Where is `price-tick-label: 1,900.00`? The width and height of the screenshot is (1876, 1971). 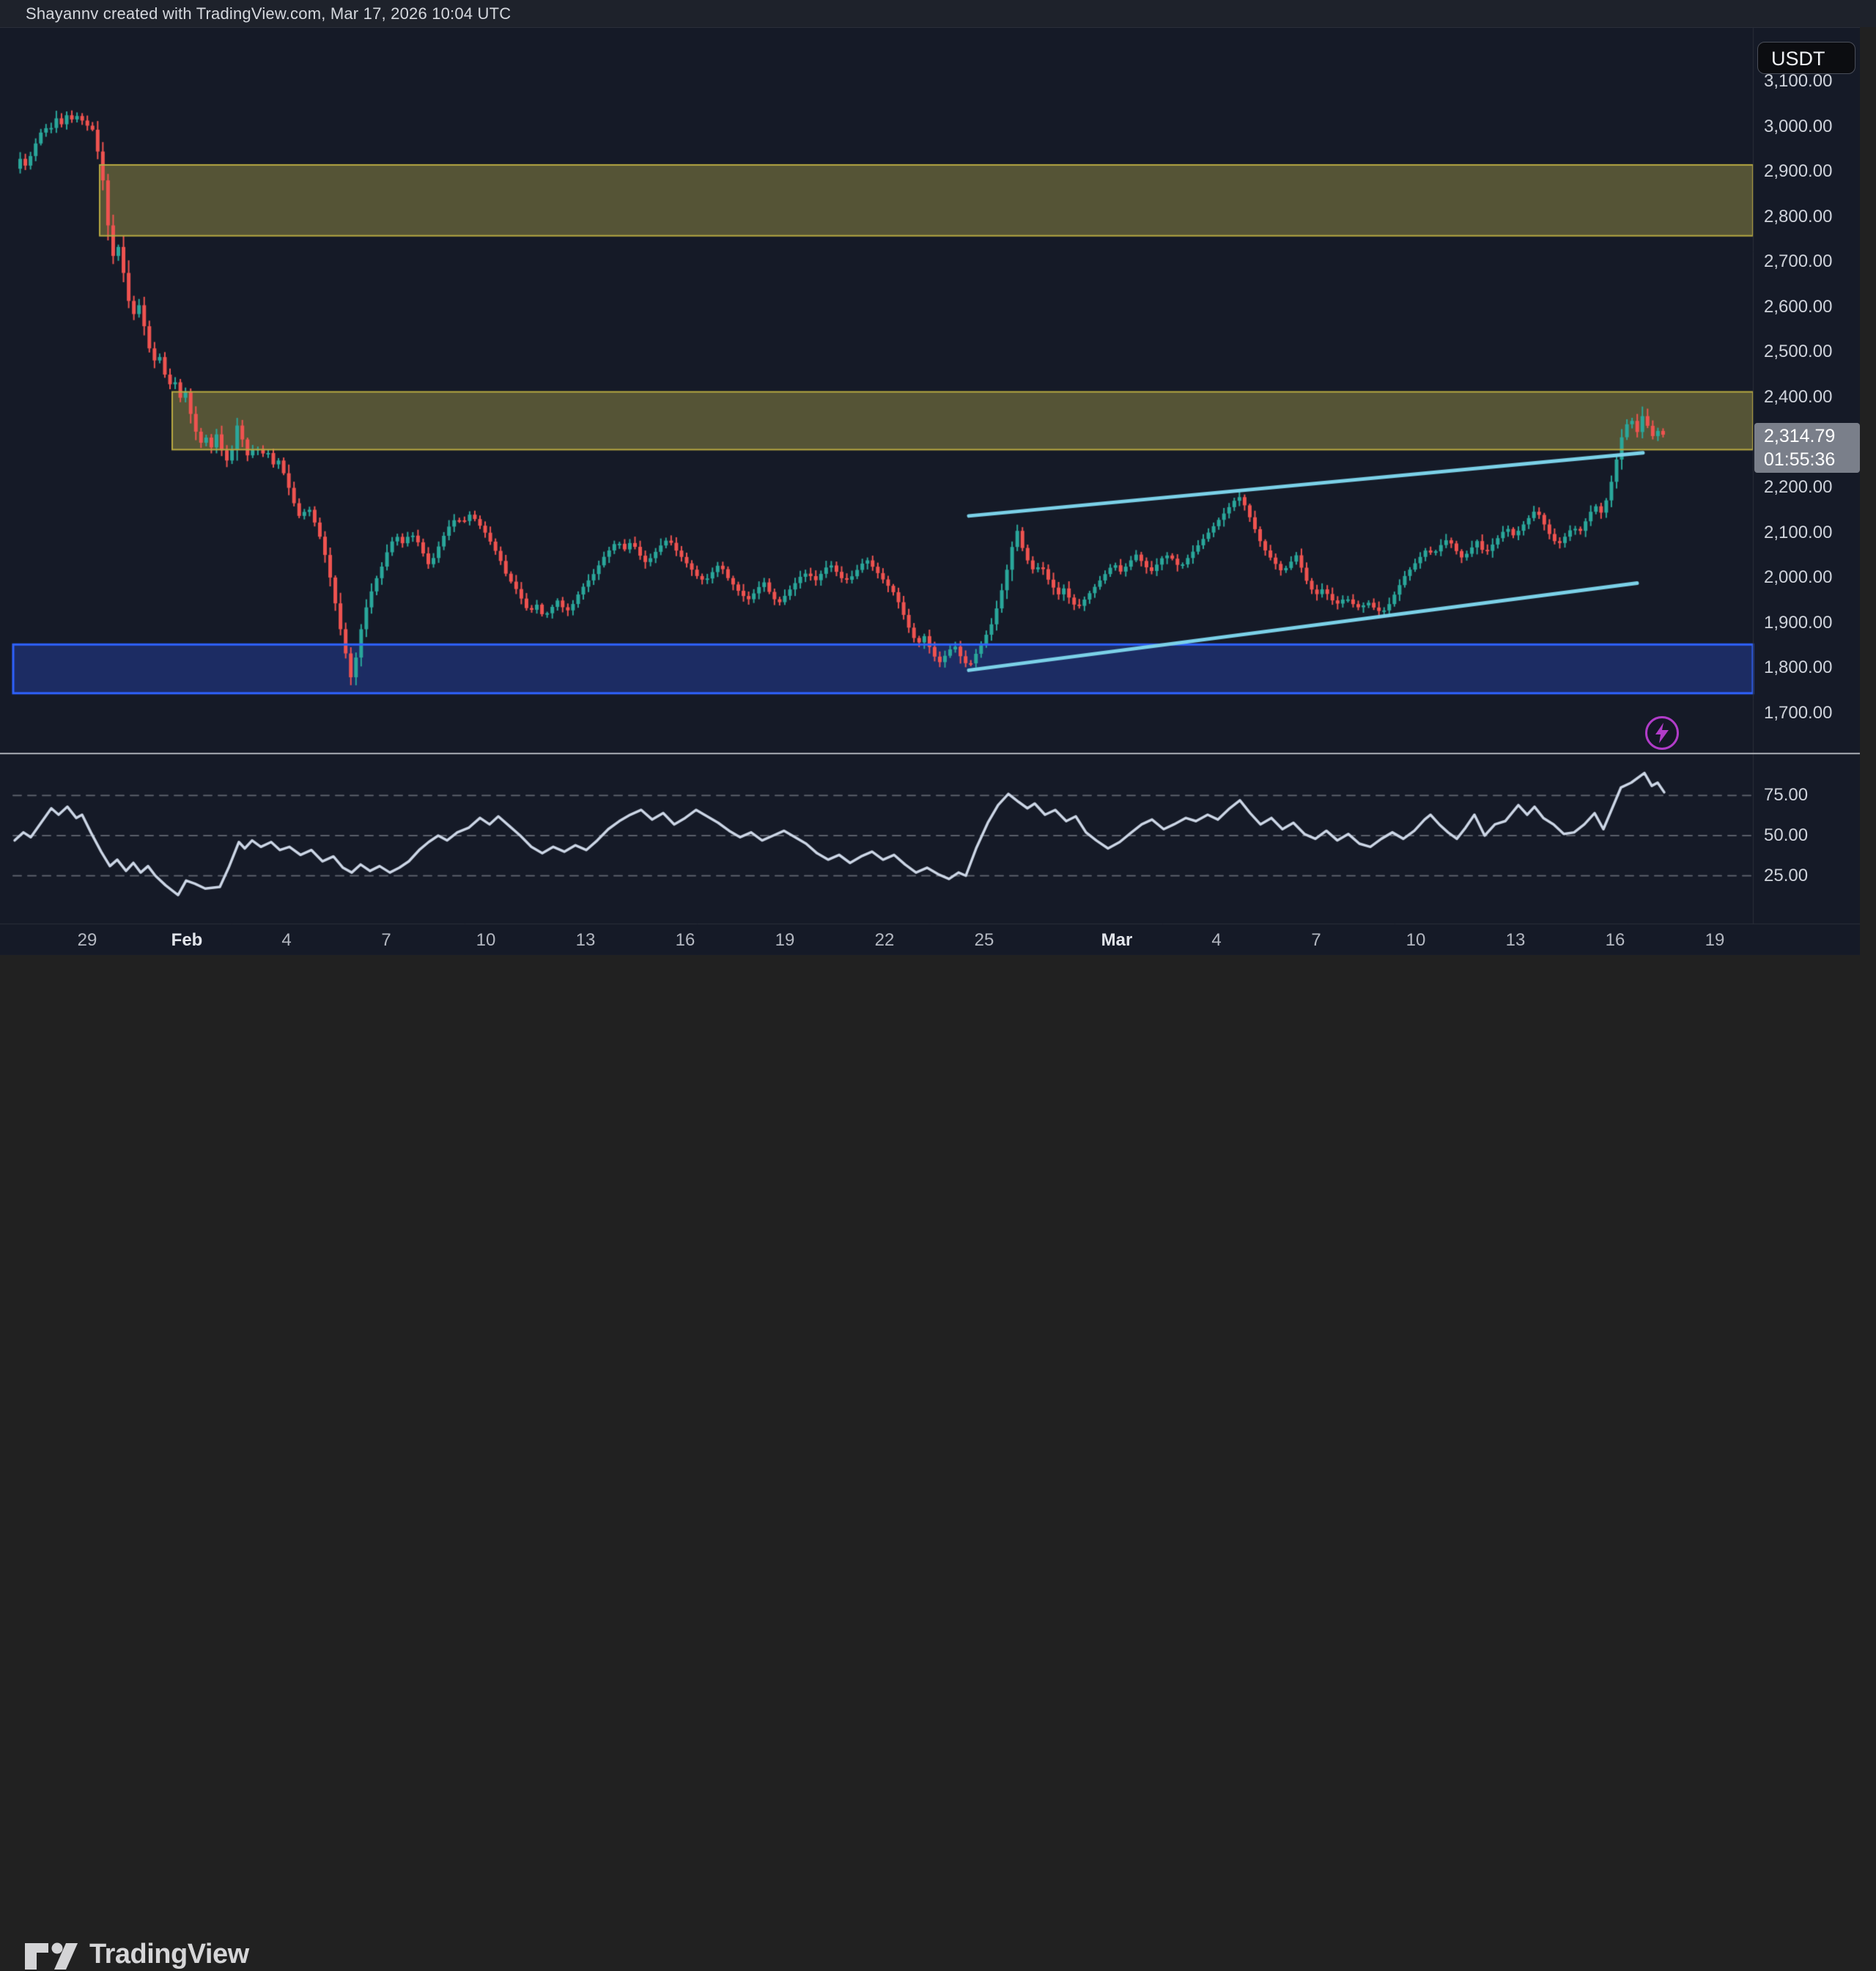 price-tick-label: 1,900.00 is located at coordinates (1798, 622).